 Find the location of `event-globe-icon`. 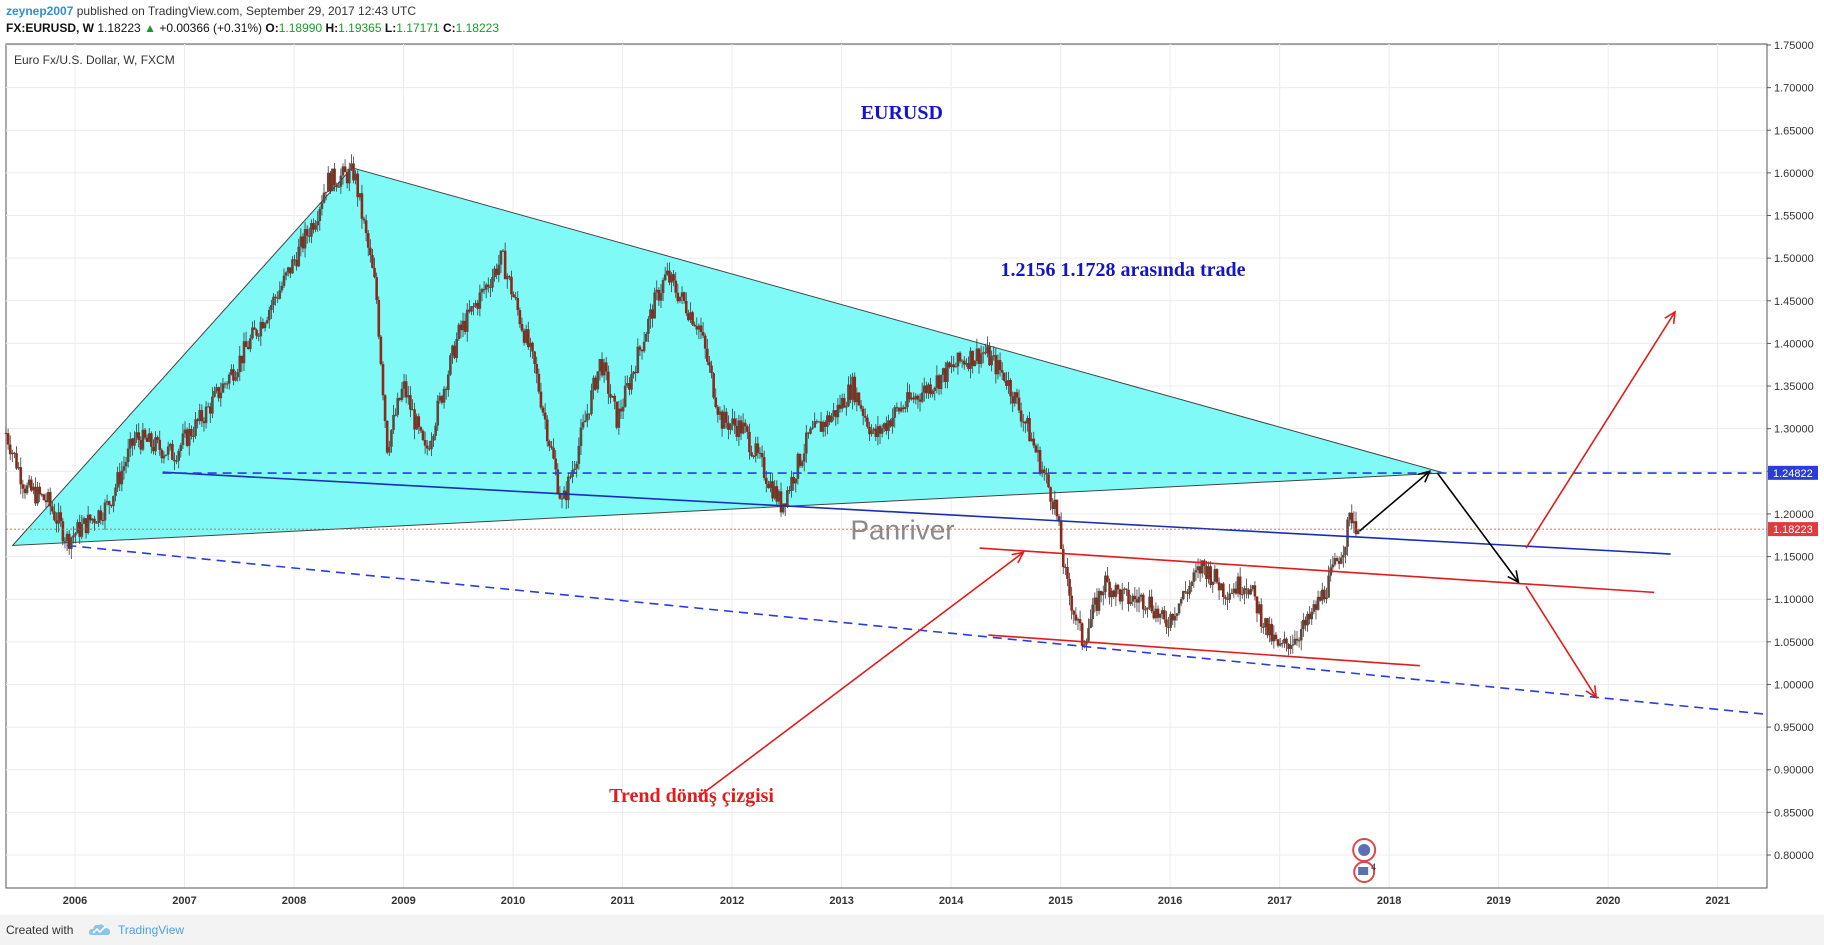

event-globe-icon is located at coordinates (1364, 850).